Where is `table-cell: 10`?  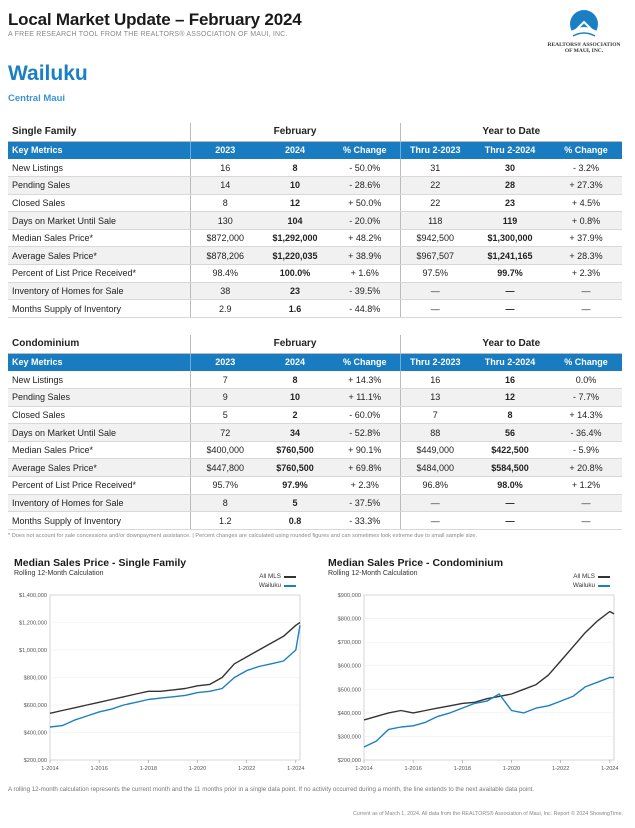
table-cell: 10 is located at coordinates (295, 185).